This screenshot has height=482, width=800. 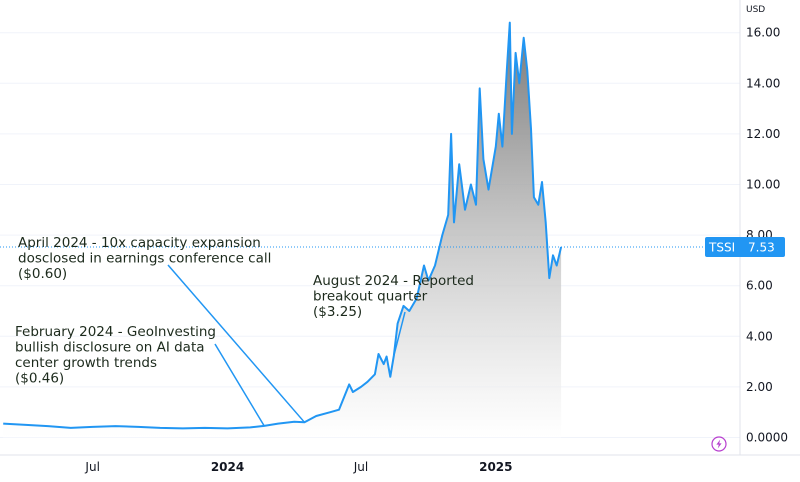 I want to click on annotation-line: April 2024 - 10x capacity expansion, so click(x=139, y=243).